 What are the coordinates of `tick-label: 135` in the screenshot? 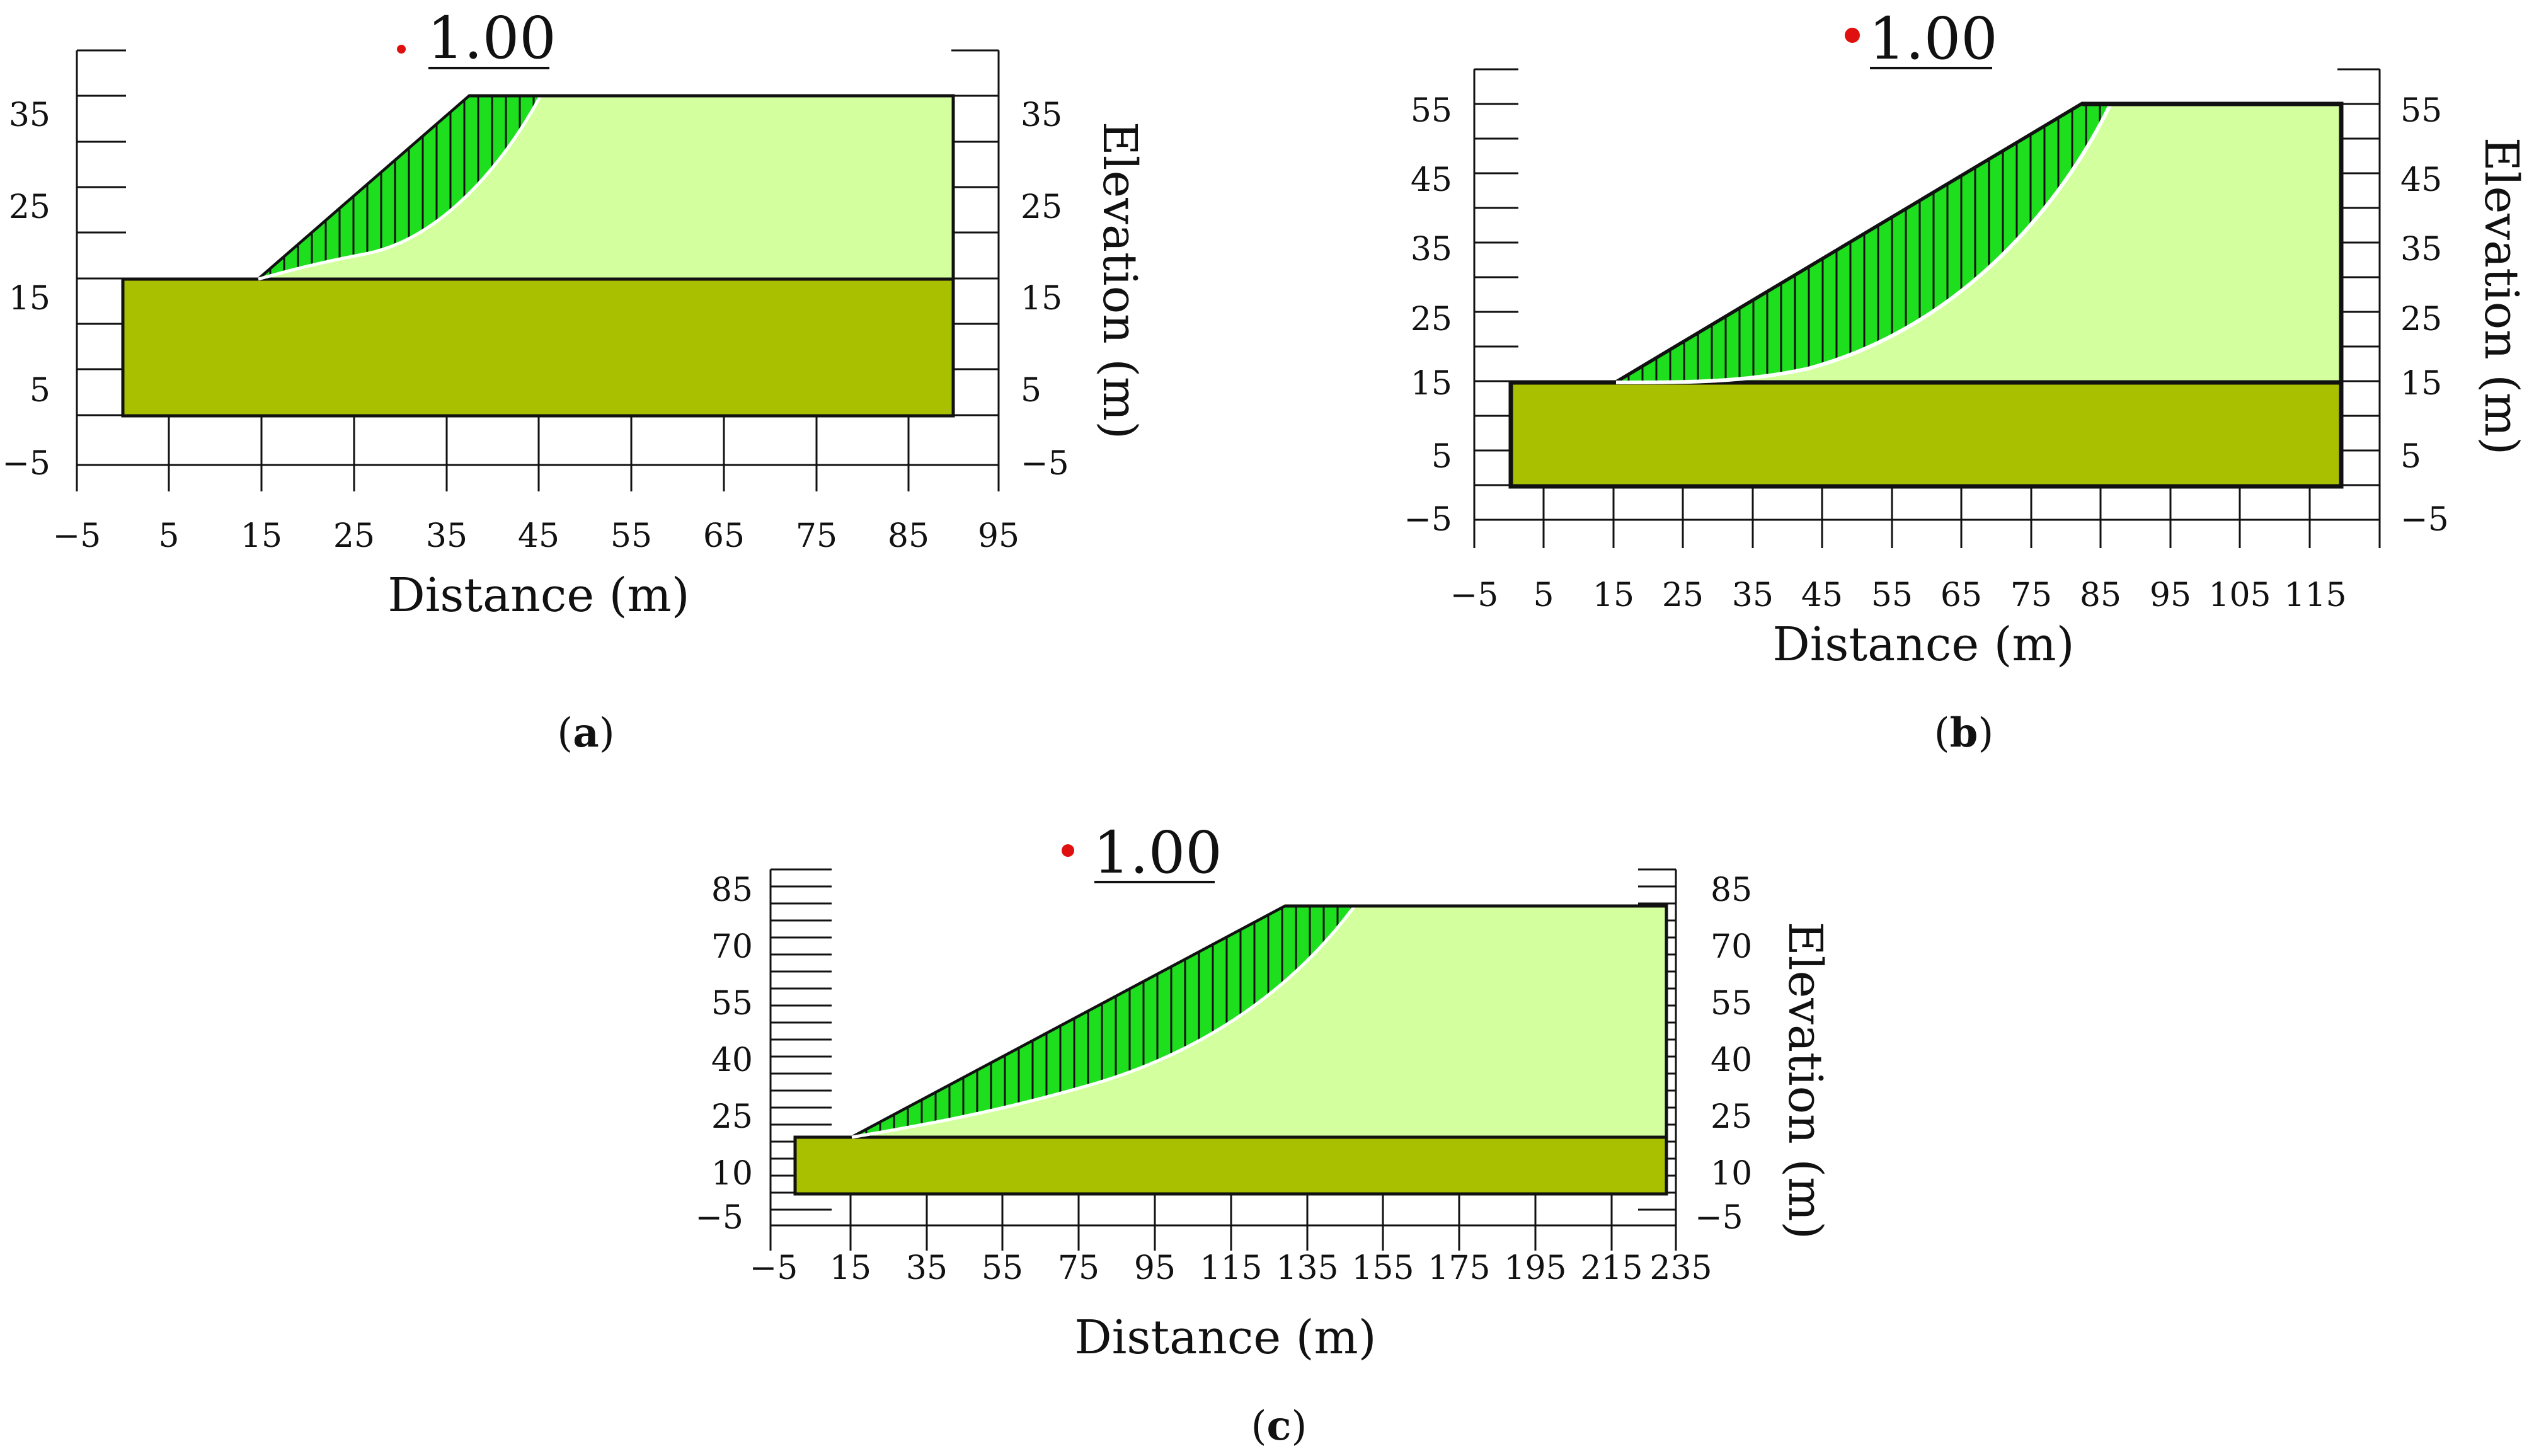 It's located at (1307, 1268).